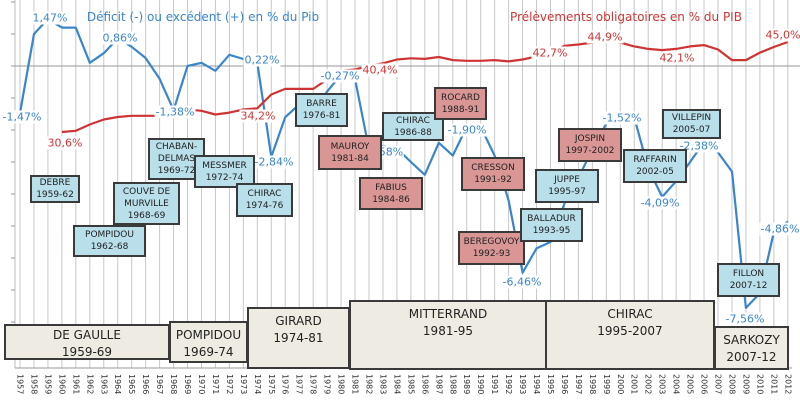  Describe the element at coordinates (592, 384) in the screenshot. I see `x-tick-label: 1998` at that location.